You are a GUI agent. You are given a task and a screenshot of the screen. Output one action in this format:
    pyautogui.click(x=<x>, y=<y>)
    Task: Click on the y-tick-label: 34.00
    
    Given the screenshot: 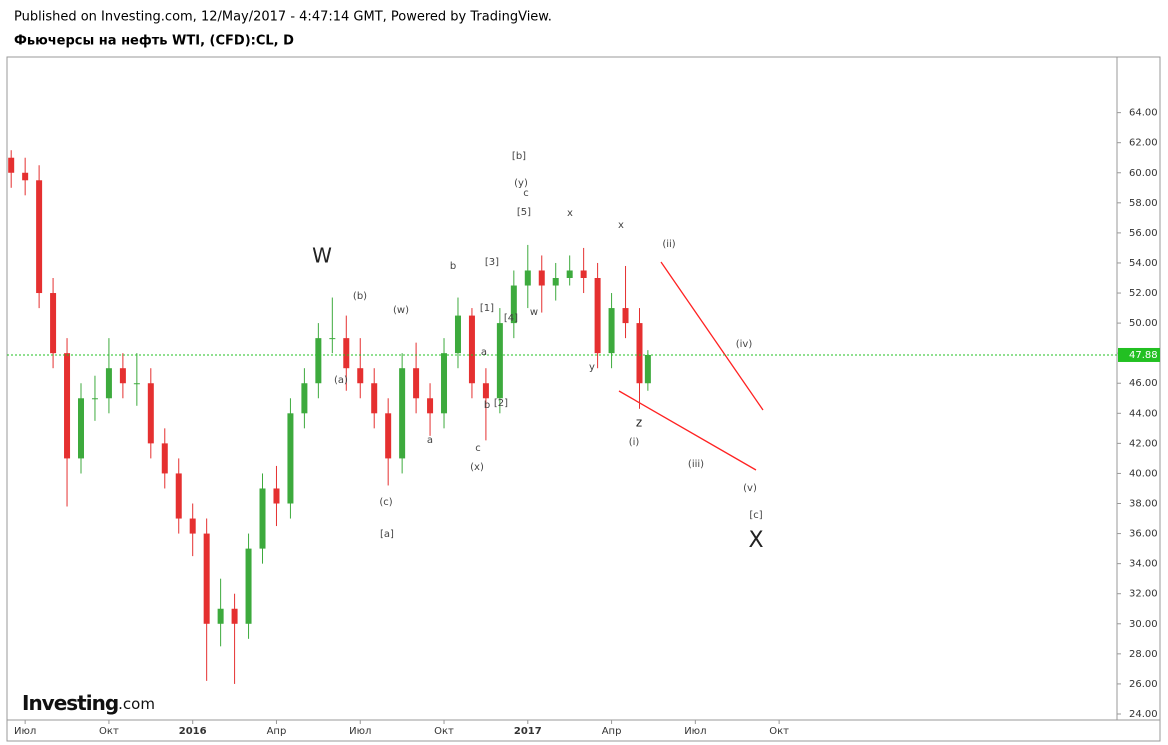 What is the action you would take?
    pyautogui.click(x=1143, y=564)
    